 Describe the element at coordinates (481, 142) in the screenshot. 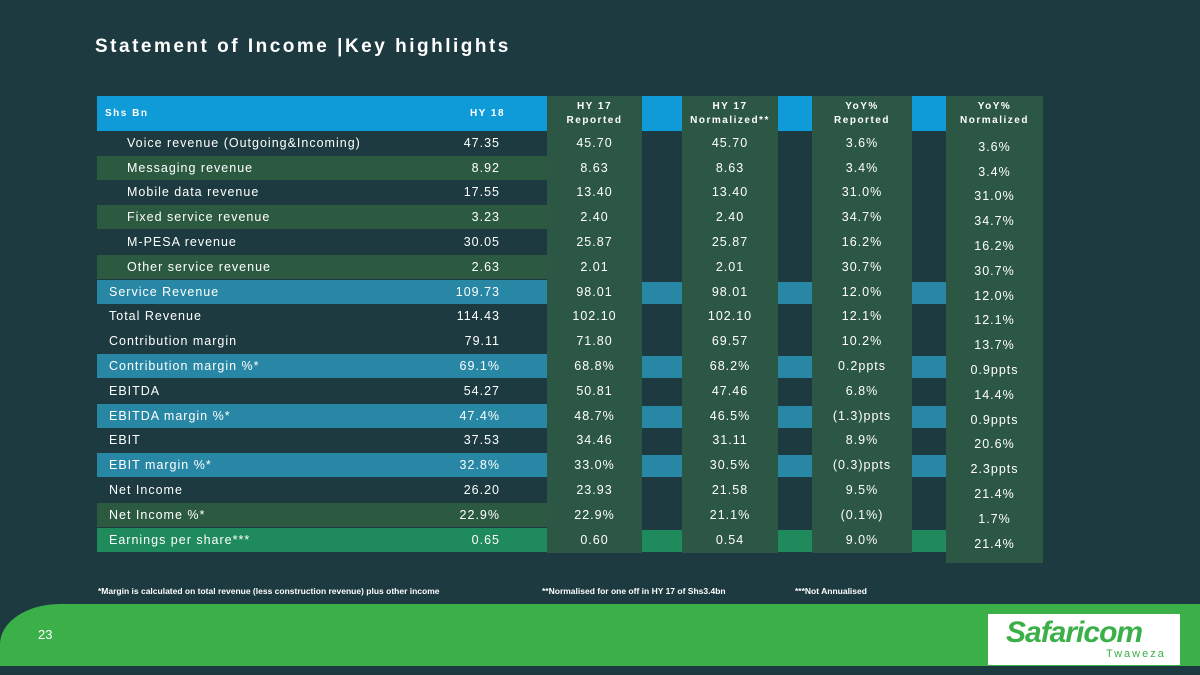

I see `cell-value: 47.35` at that location.